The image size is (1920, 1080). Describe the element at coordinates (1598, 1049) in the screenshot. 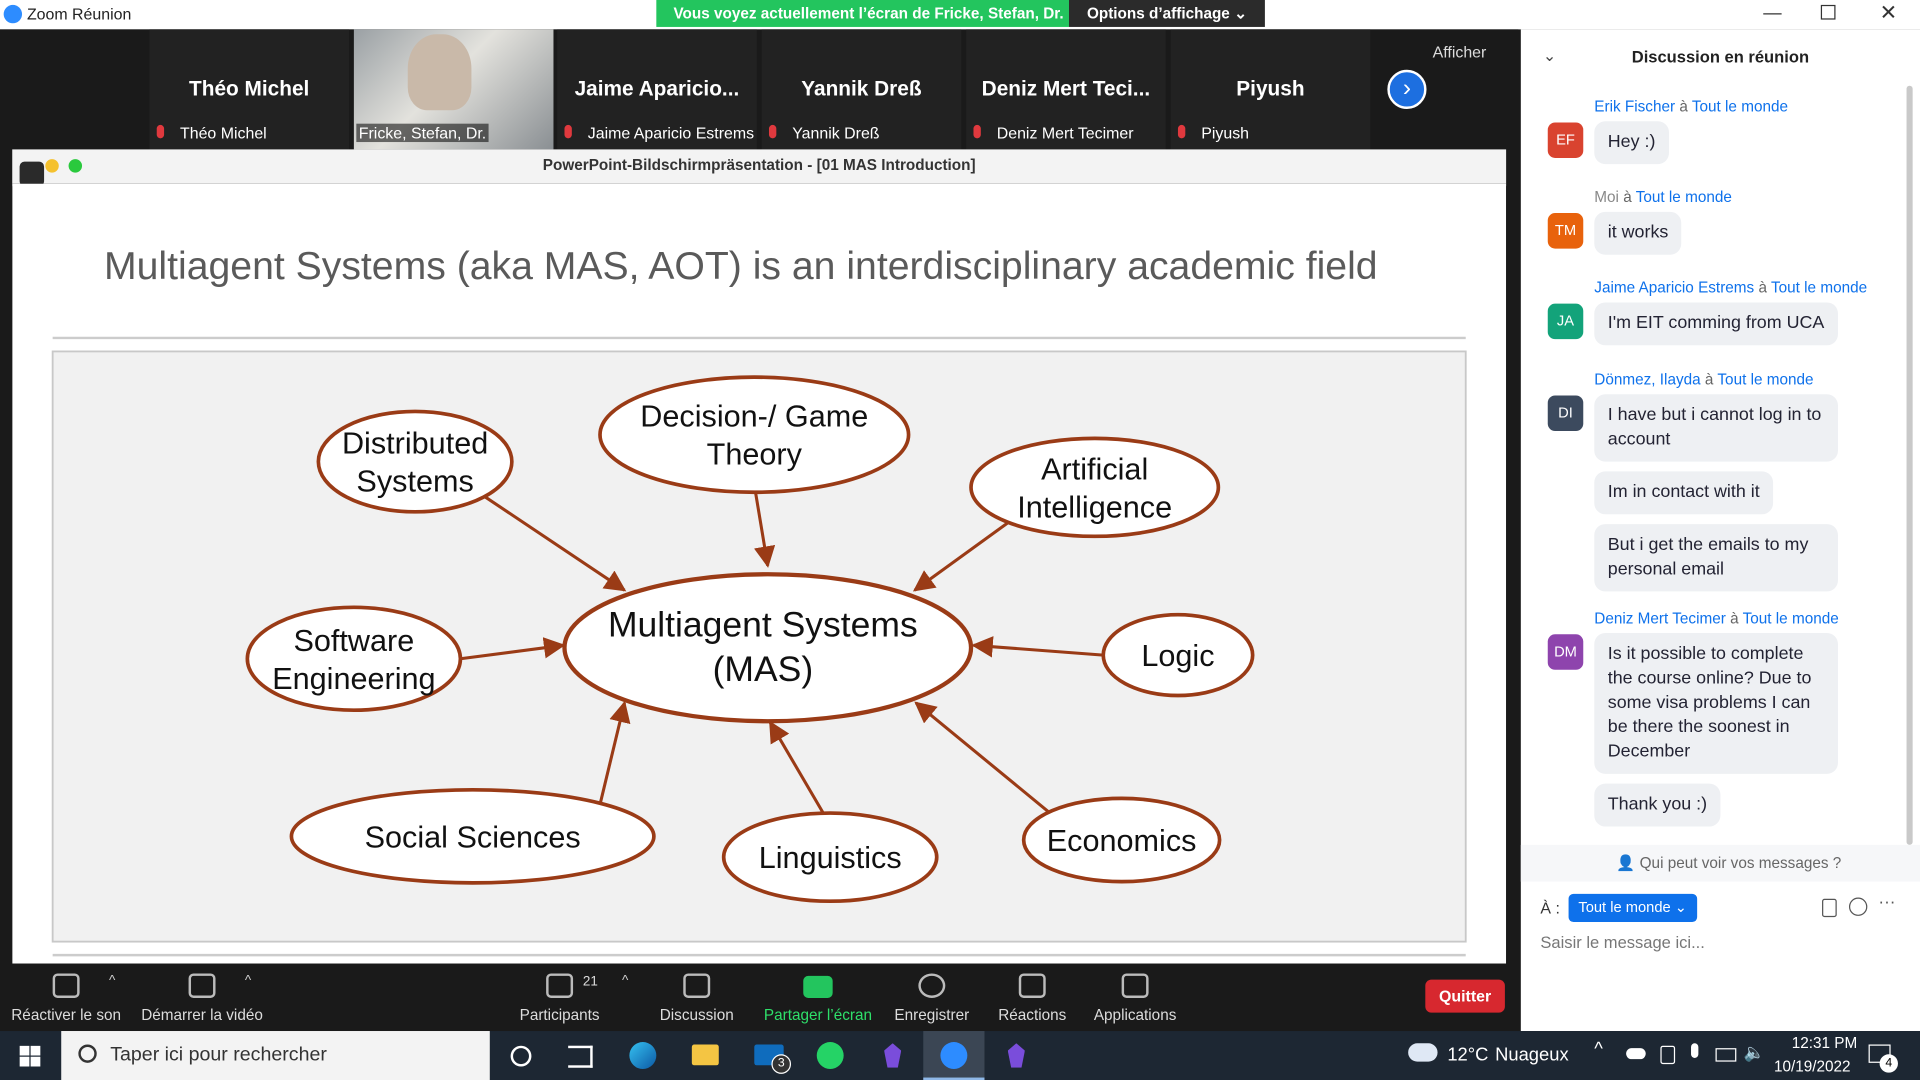

I see `tray-expand: ^` at that location.